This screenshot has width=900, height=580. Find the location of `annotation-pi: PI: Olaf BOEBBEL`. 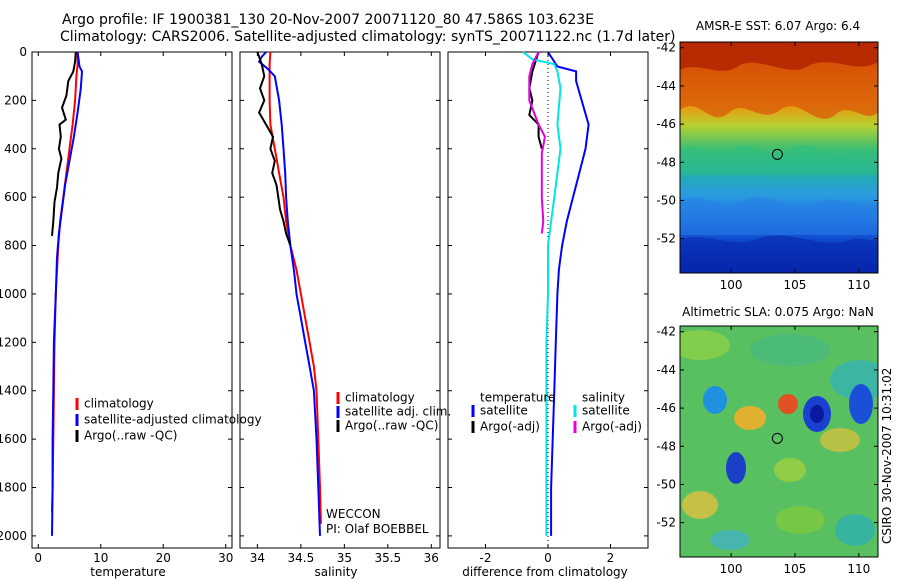

annotation-pi: PI: Olaf BOEBBEL is located at coordinates (377, 529).